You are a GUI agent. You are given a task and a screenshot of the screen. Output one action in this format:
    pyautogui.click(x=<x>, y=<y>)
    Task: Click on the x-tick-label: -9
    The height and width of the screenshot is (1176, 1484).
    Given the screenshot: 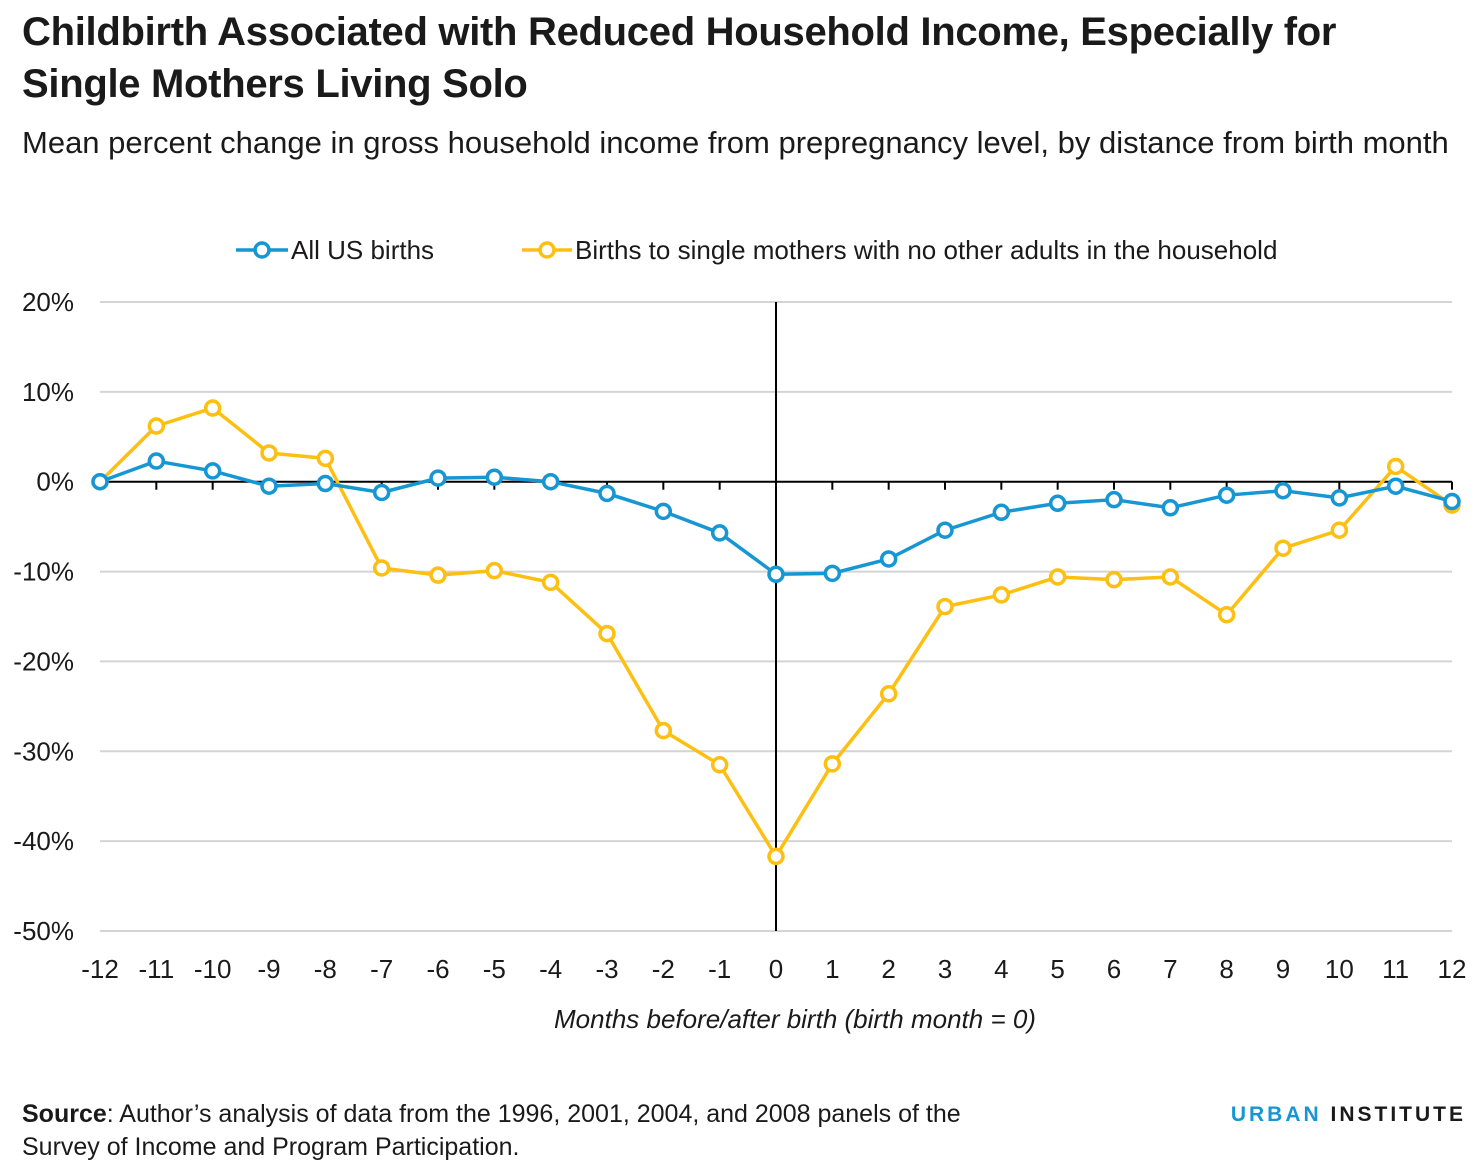 What is the action you would take?
    pyautogui.click(x=268, y=969)
    